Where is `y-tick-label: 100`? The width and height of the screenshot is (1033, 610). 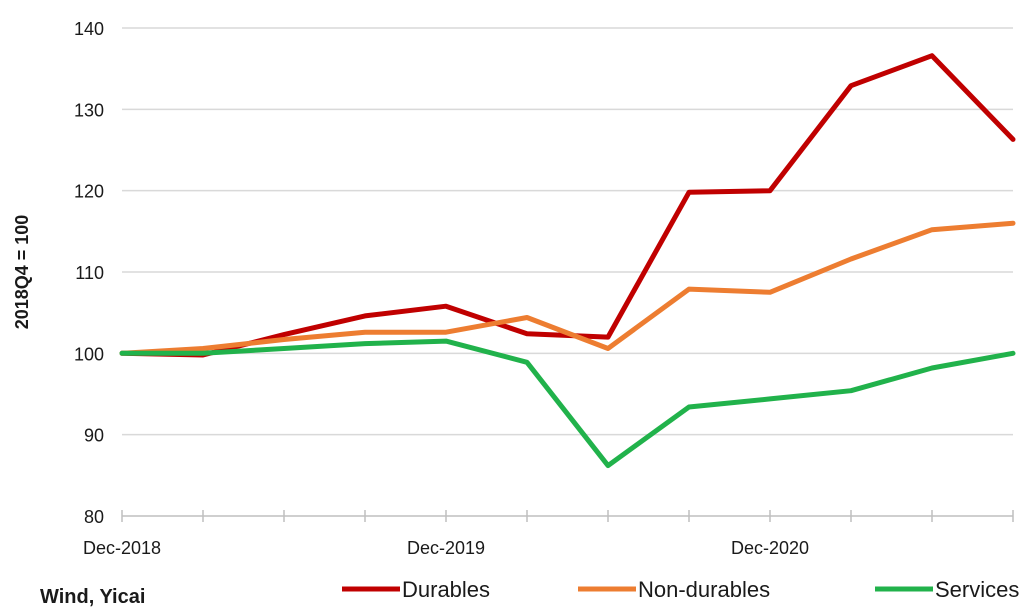
y-tick-label: 100 is located at coordinates (89, 354).